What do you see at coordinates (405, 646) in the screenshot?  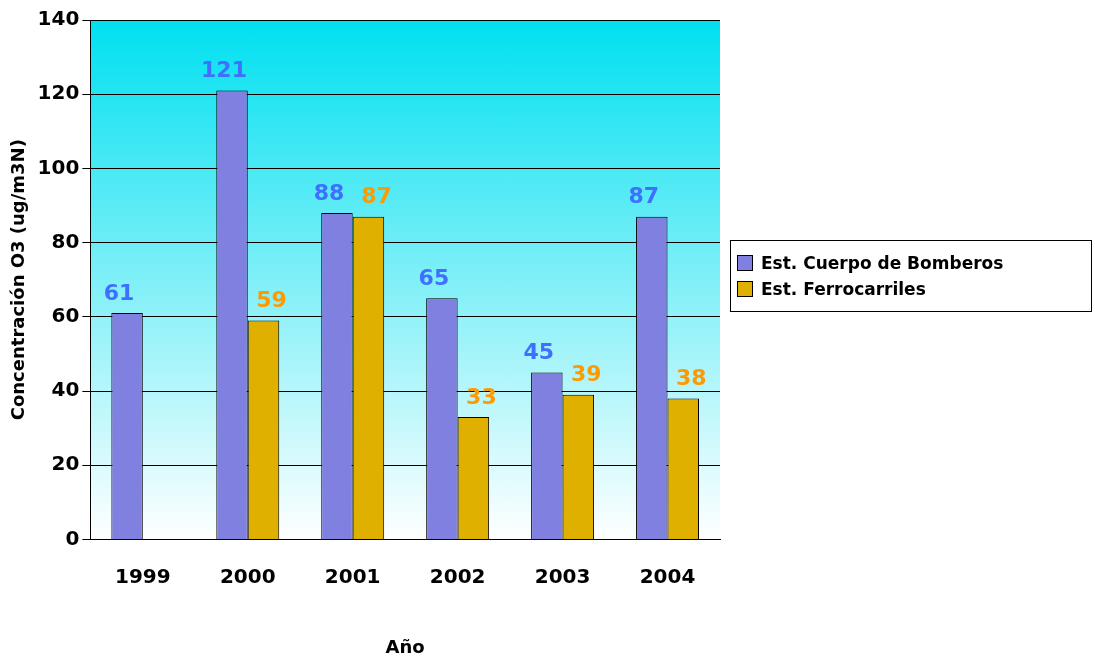 I see `x-axis-title: Año` at bounding box center [405, 646].